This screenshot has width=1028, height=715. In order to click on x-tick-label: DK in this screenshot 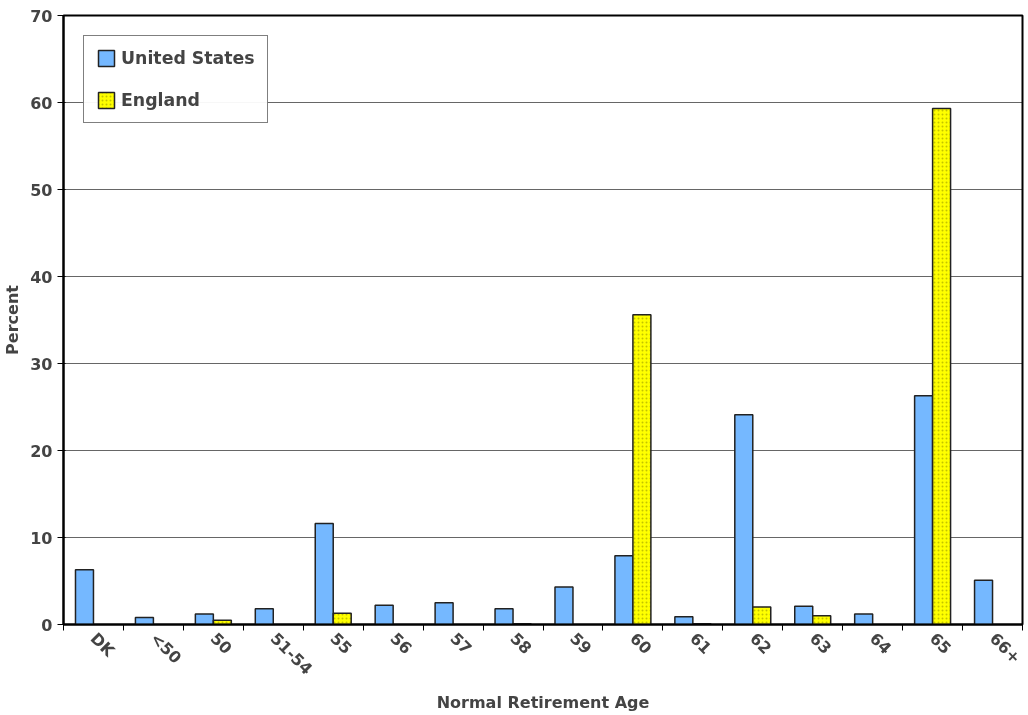, I will do `click(102, 644)`.